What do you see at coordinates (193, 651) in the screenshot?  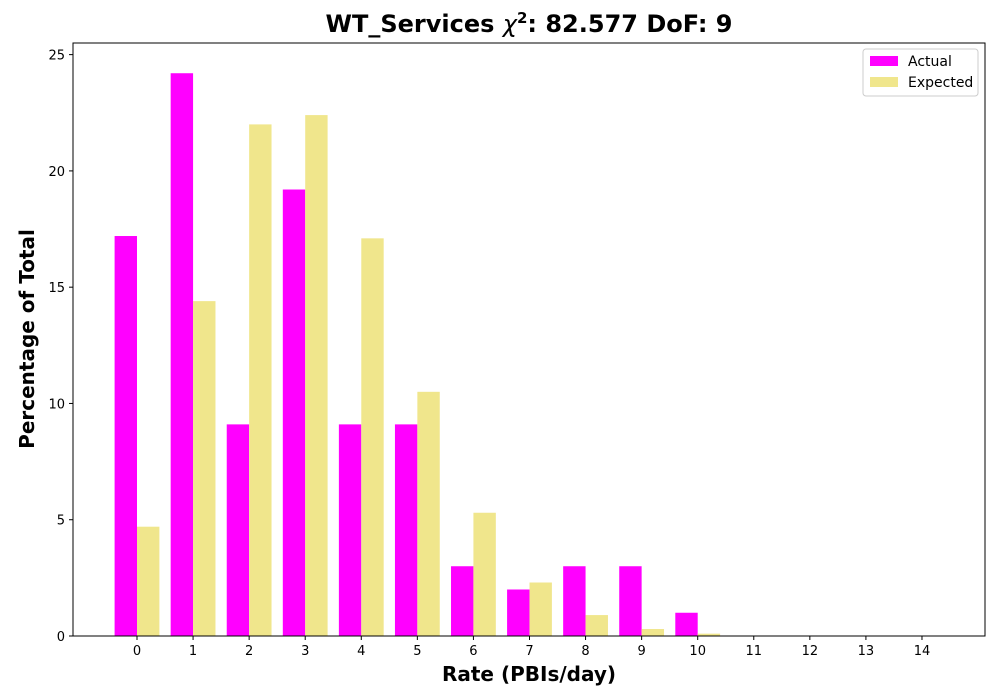 I see `x-tick-label: 1` at bounding box center [193, 651].